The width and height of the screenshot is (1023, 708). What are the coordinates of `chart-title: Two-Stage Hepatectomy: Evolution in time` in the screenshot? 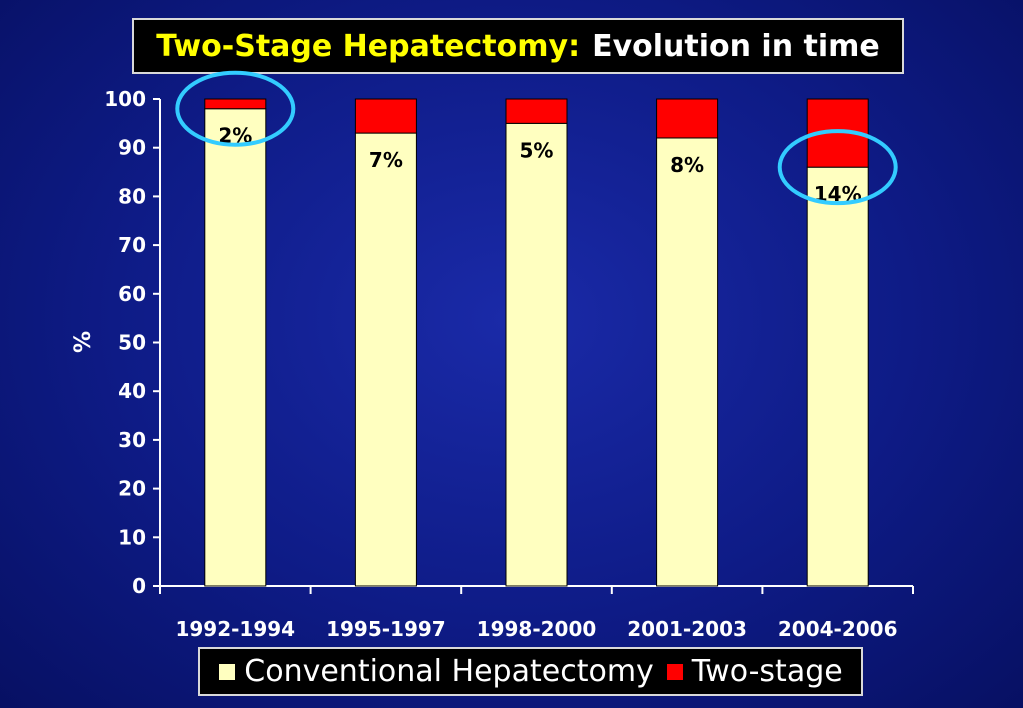 It's located at (518, 46).